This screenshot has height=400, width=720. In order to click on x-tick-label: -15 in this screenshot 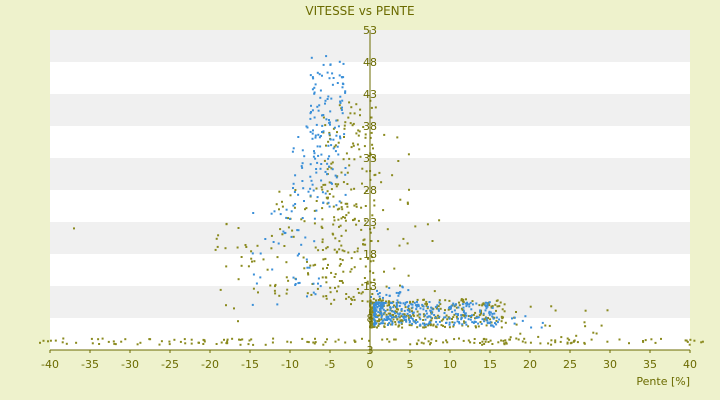, I will do `click(250, 364)`.